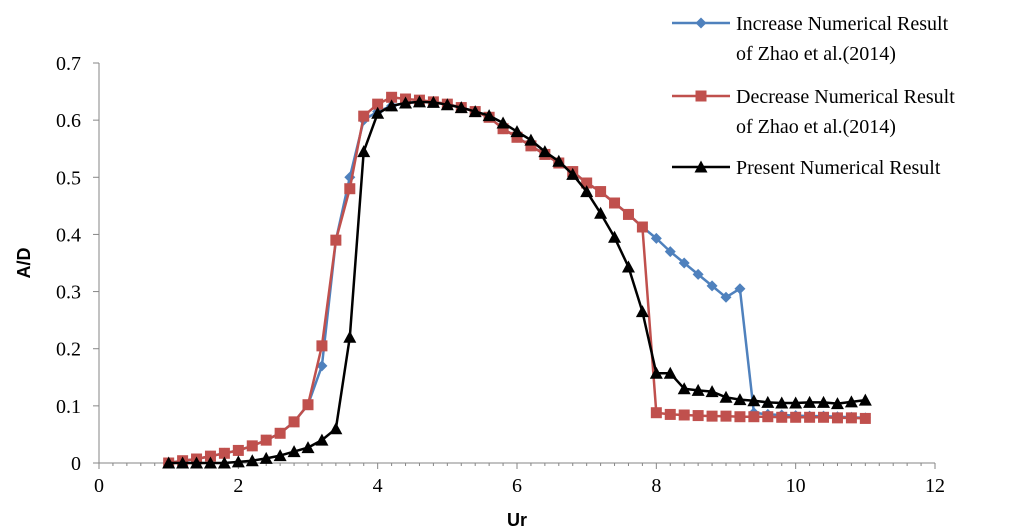  Describe the element at coordinates (838, 168) in the screenshot. I see `legend-label: Present Numerical Result` at that location.